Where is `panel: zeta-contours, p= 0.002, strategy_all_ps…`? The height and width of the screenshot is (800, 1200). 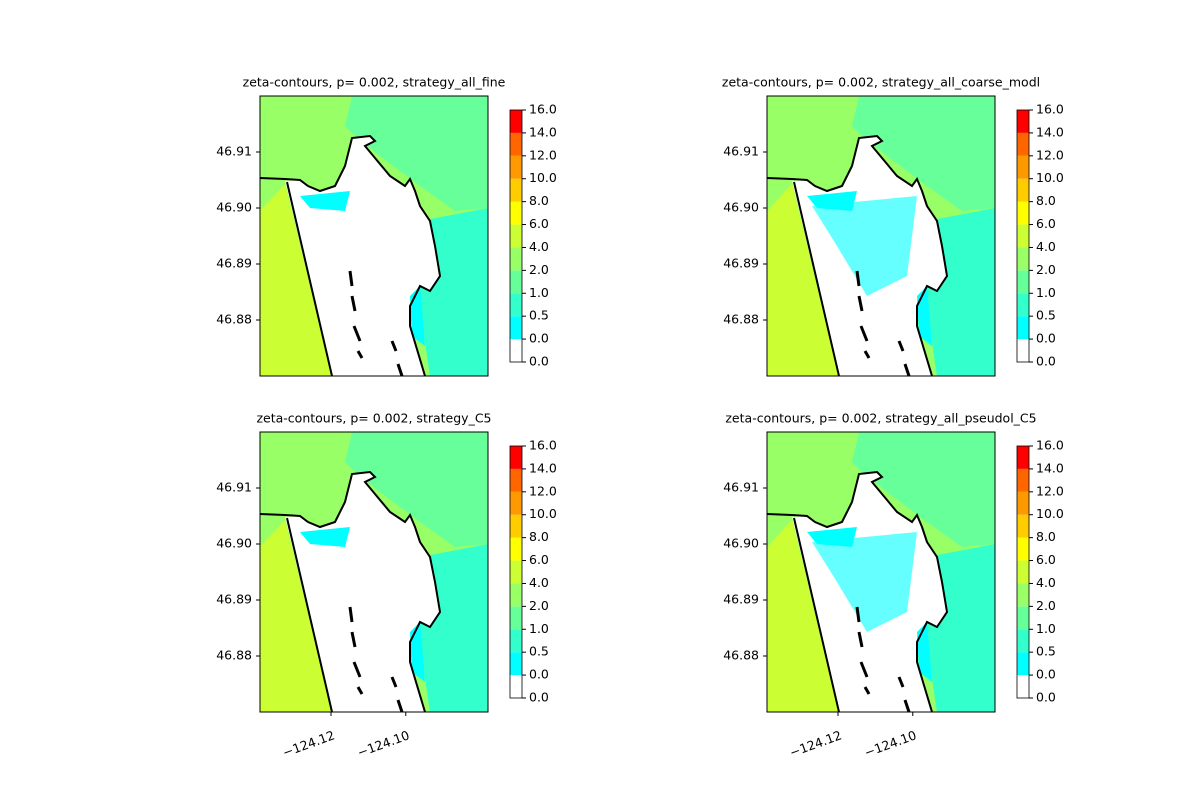
panel: zeta-contours, p= 0.002, strategy_all_ps… is located at coordinates (879, 586).